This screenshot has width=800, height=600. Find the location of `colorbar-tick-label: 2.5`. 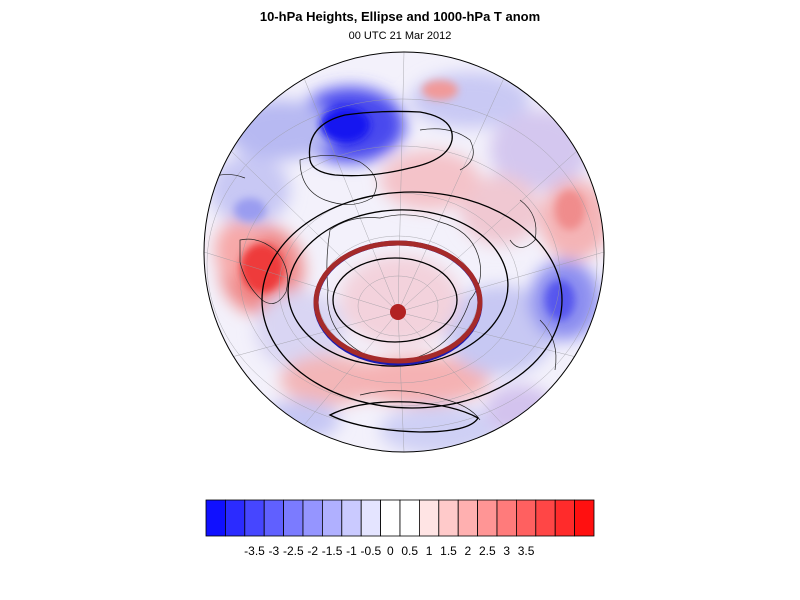

colorbar-tick-label: 2.5 is located at coordinates (487, 551).